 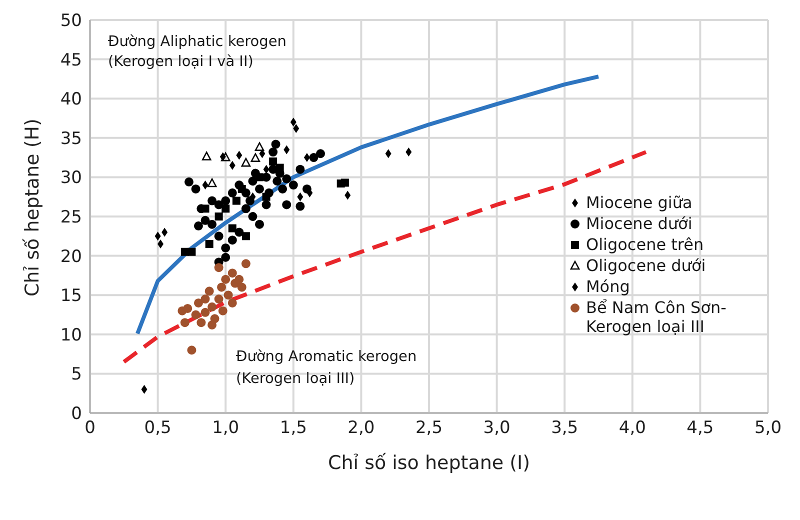 I want to click on legend-label: Miocene giữa, so click(x=639, y=202).